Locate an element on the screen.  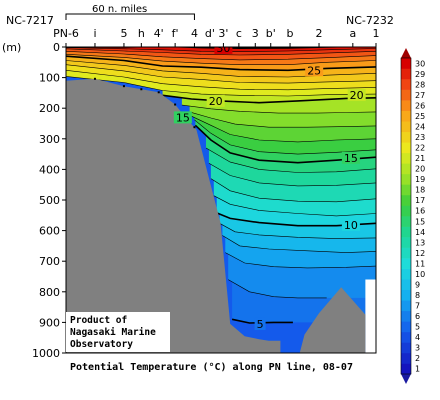
colorbar-label: 18 is located at coordinates (420, 190).